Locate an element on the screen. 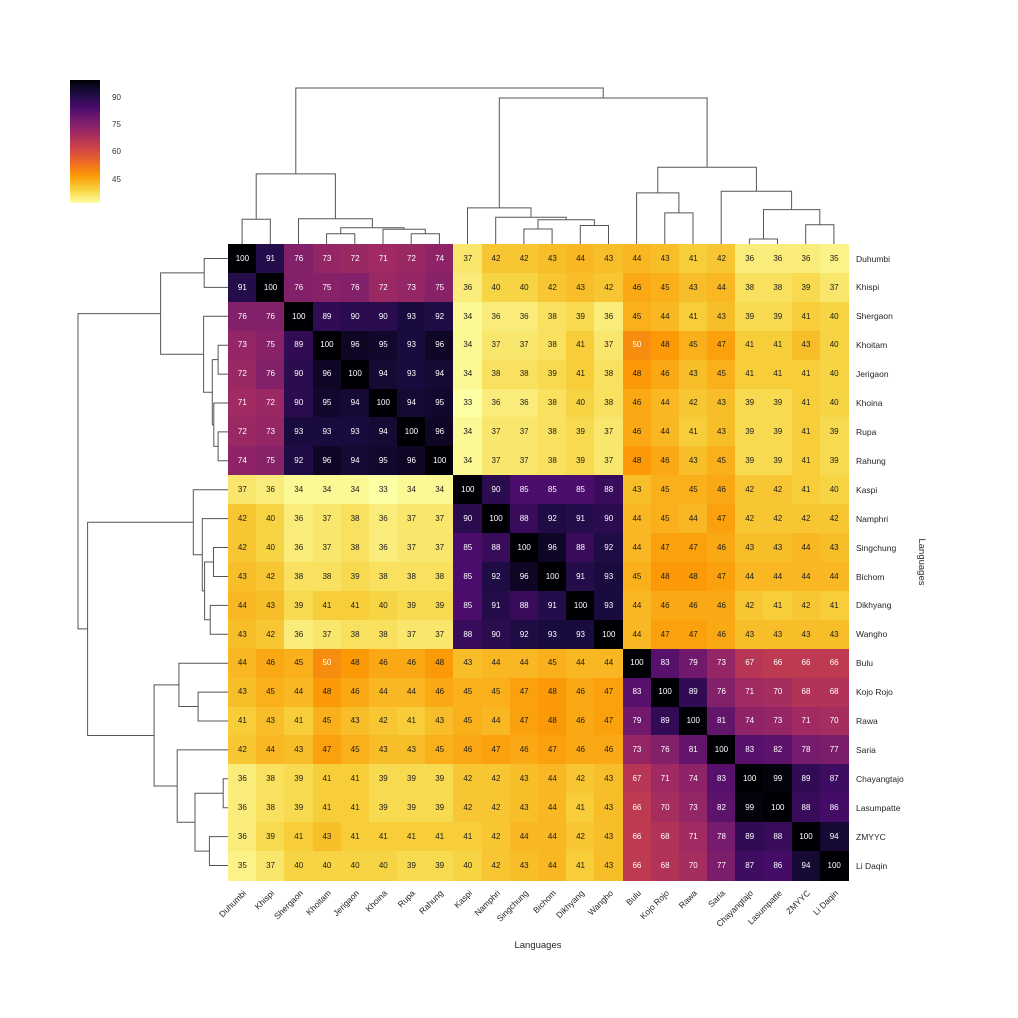 This screenshot has height=1018, width=1018. row-label: Rupa is located at coordinates (866, 431).